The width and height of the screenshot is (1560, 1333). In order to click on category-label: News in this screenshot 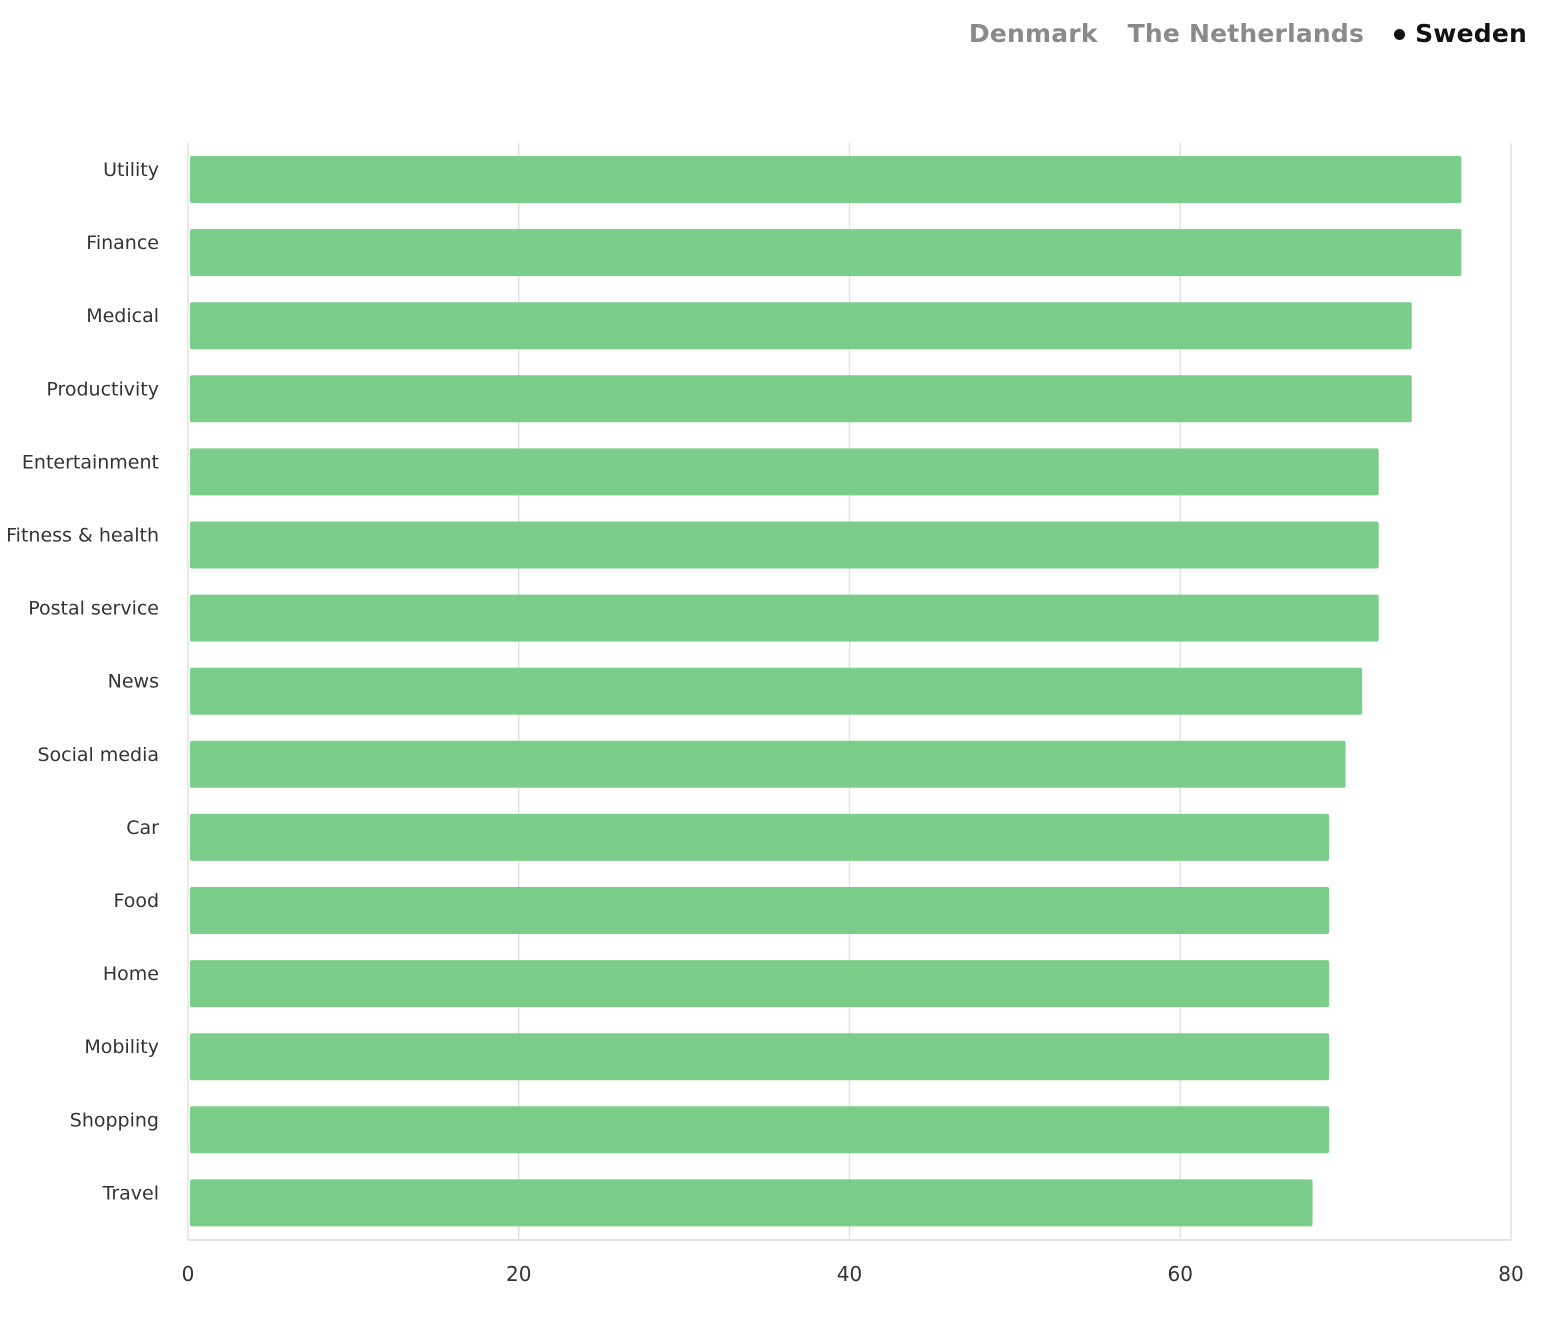, I will do `click(133, 682)`.